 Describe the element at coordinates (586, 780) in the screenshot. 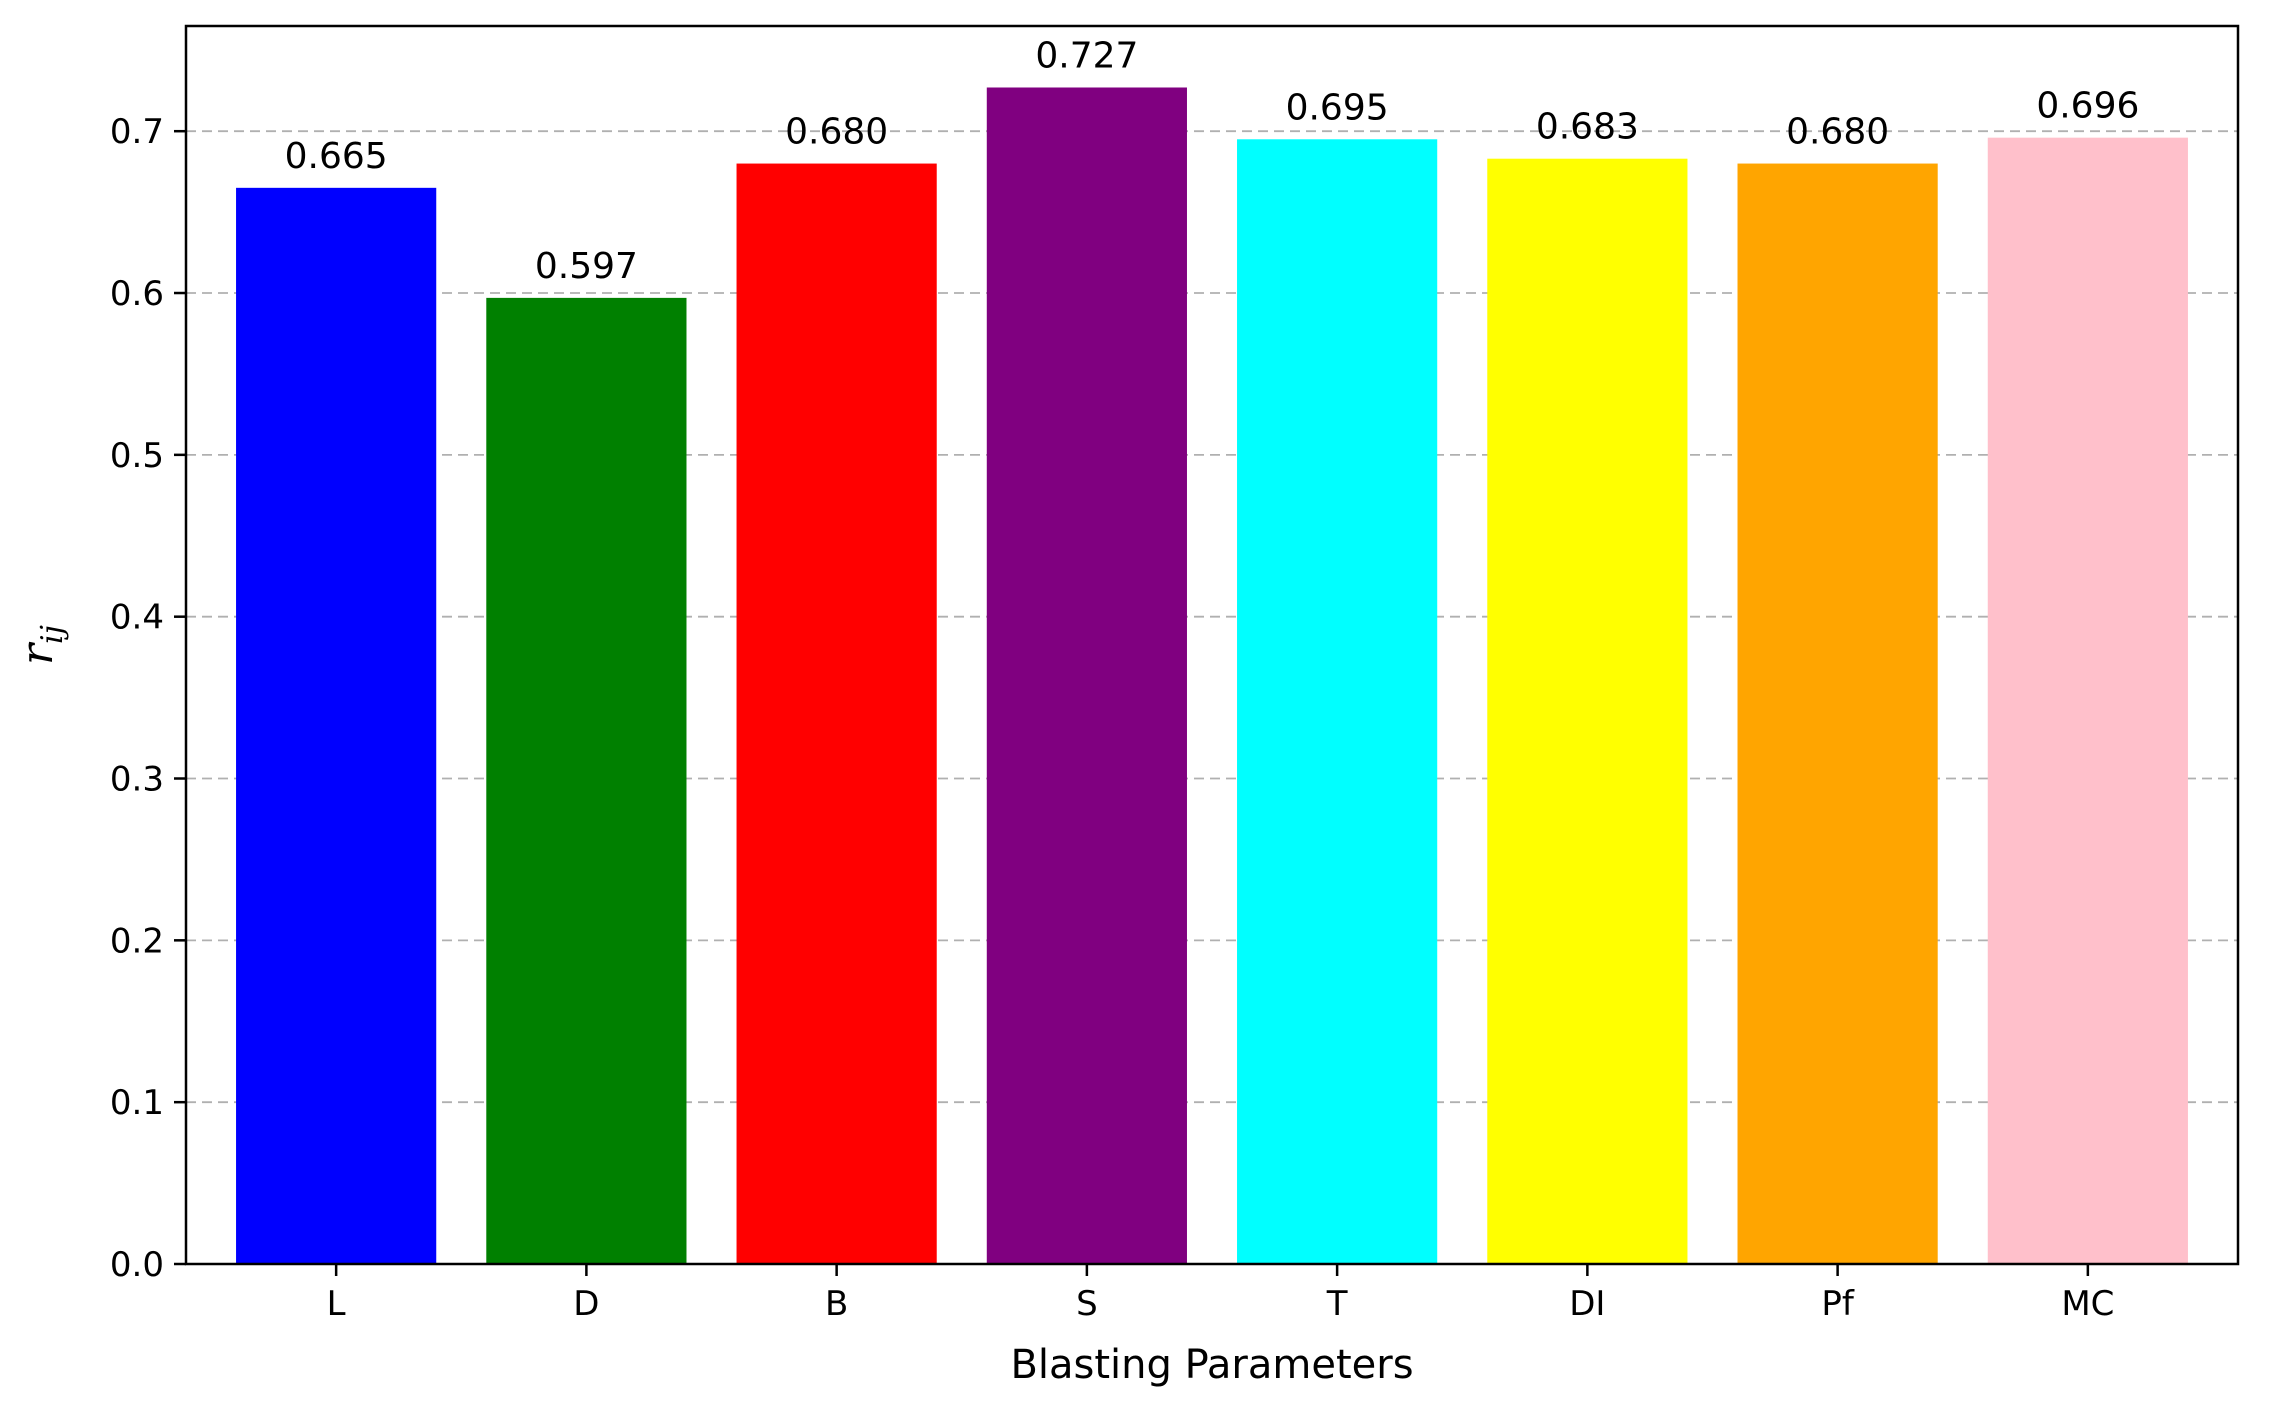

I see `bar-d` at that location.